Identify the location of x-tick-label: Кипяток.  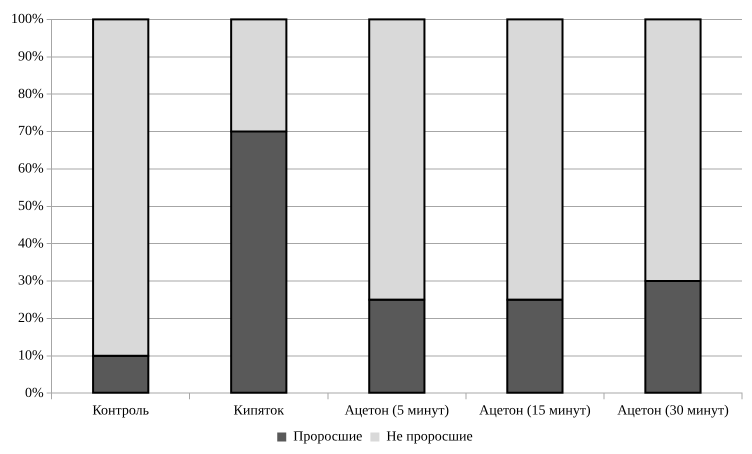
(259, 410).